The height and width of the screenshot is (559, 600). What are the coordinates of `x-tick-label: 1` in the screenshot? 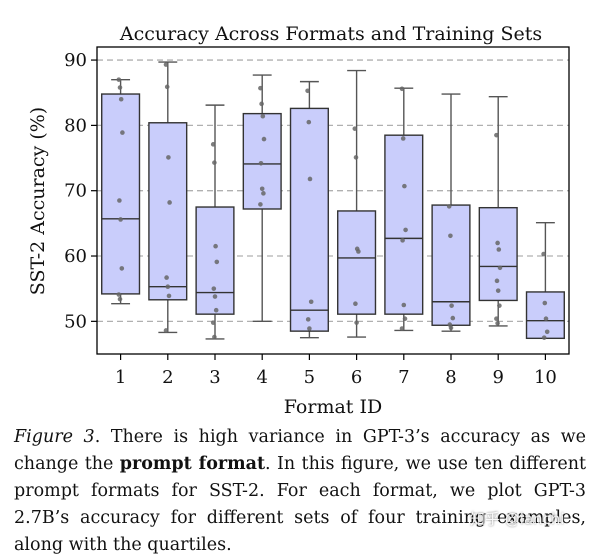 It's located at (120, 377).